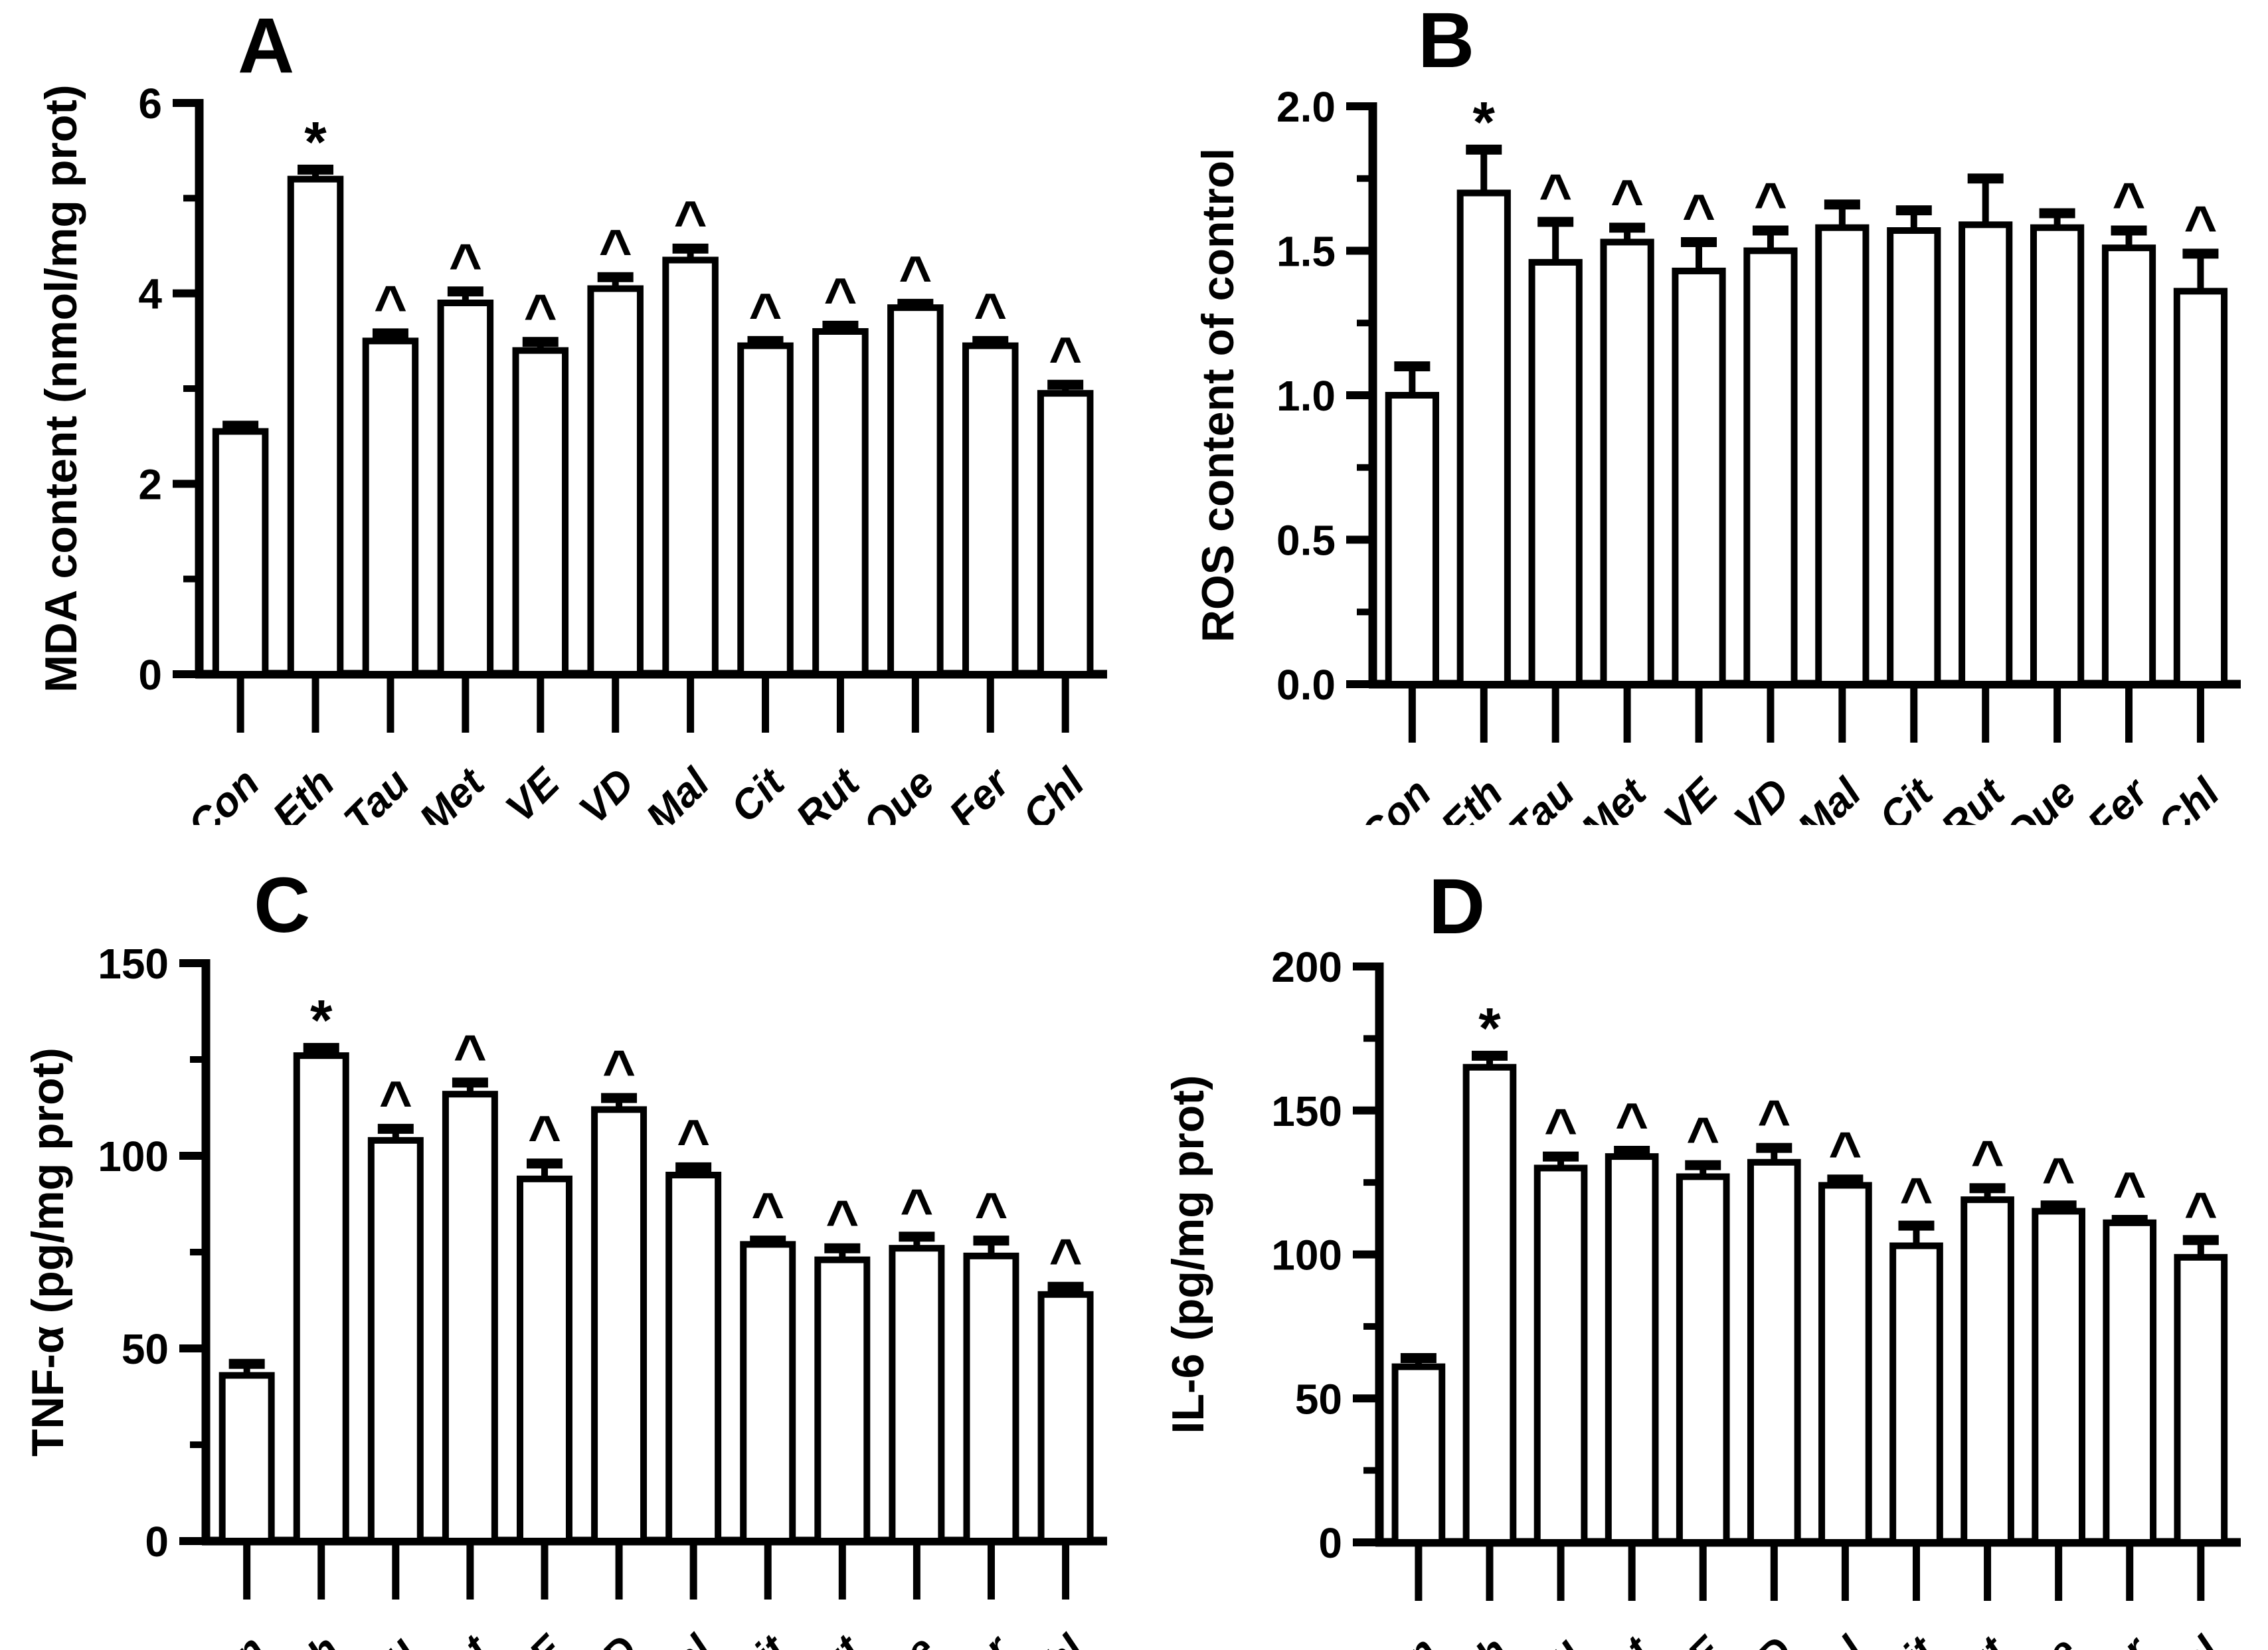  What do you see at coordinates (246, 1458) in the screenshot?
I see `bar-con` at bounding box center [246, 1458].